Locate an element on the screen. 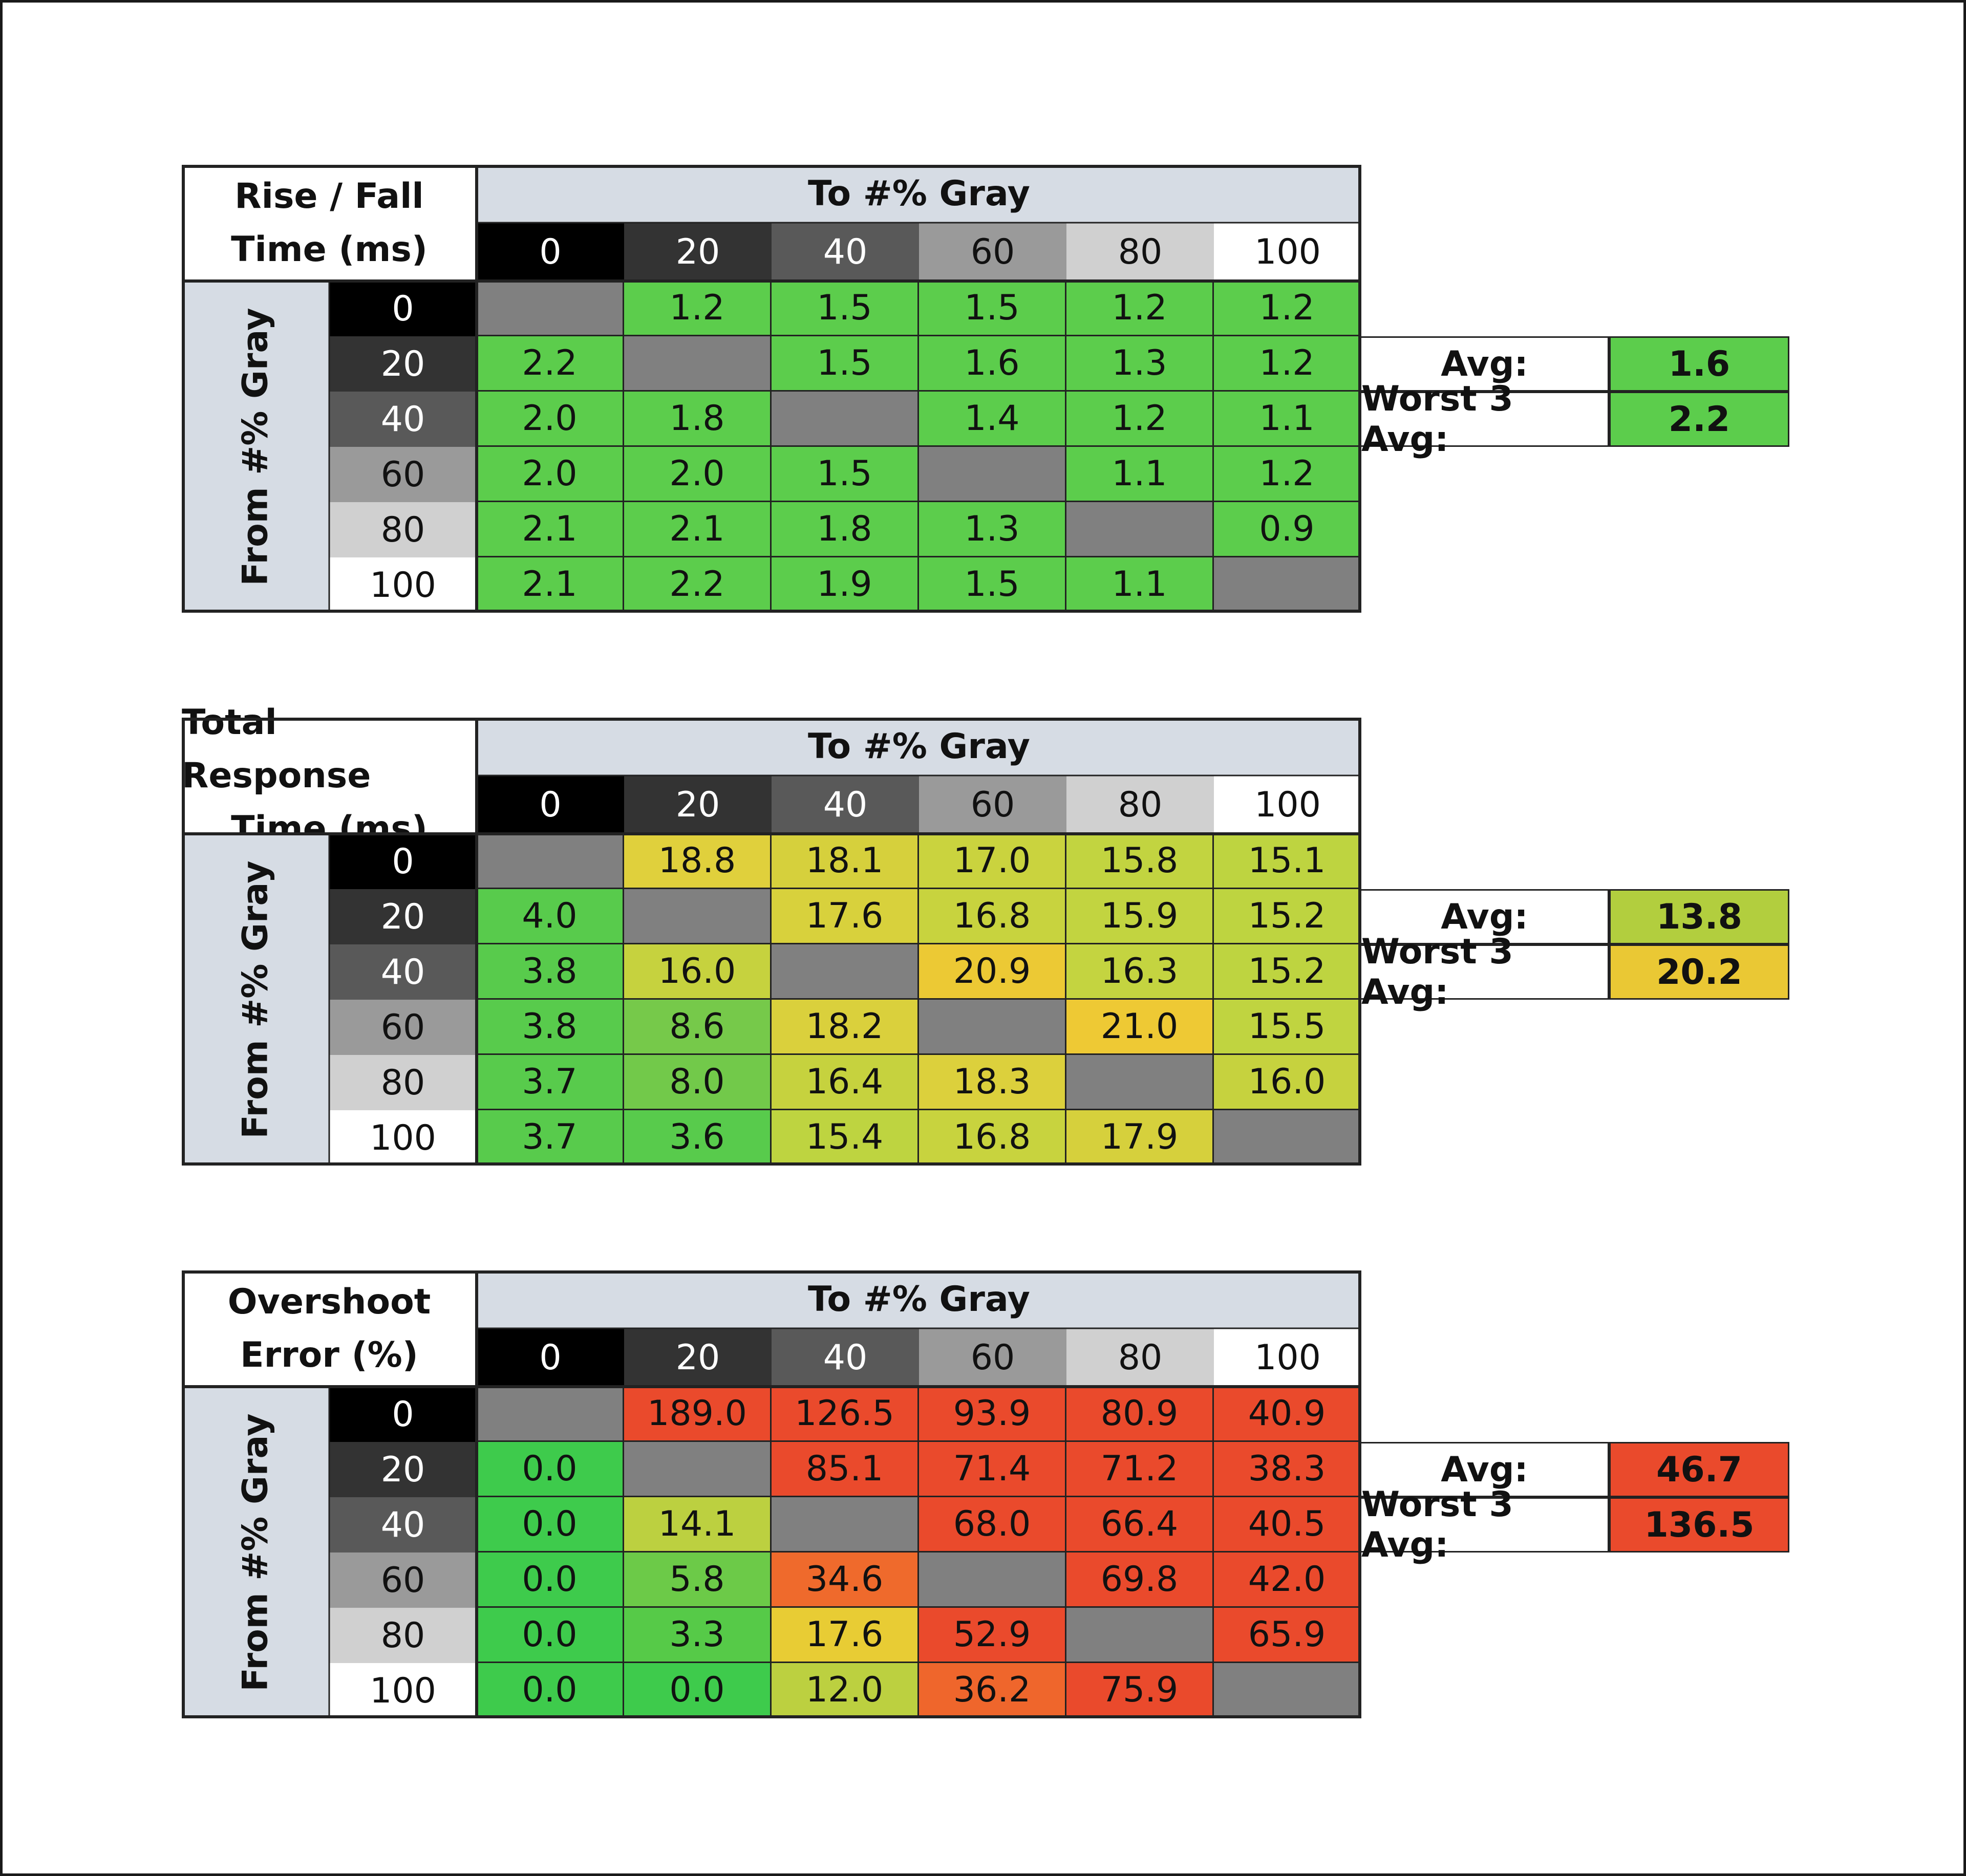  cell-from-20-to-0: 4.0 is located at coordinates (550, 916).